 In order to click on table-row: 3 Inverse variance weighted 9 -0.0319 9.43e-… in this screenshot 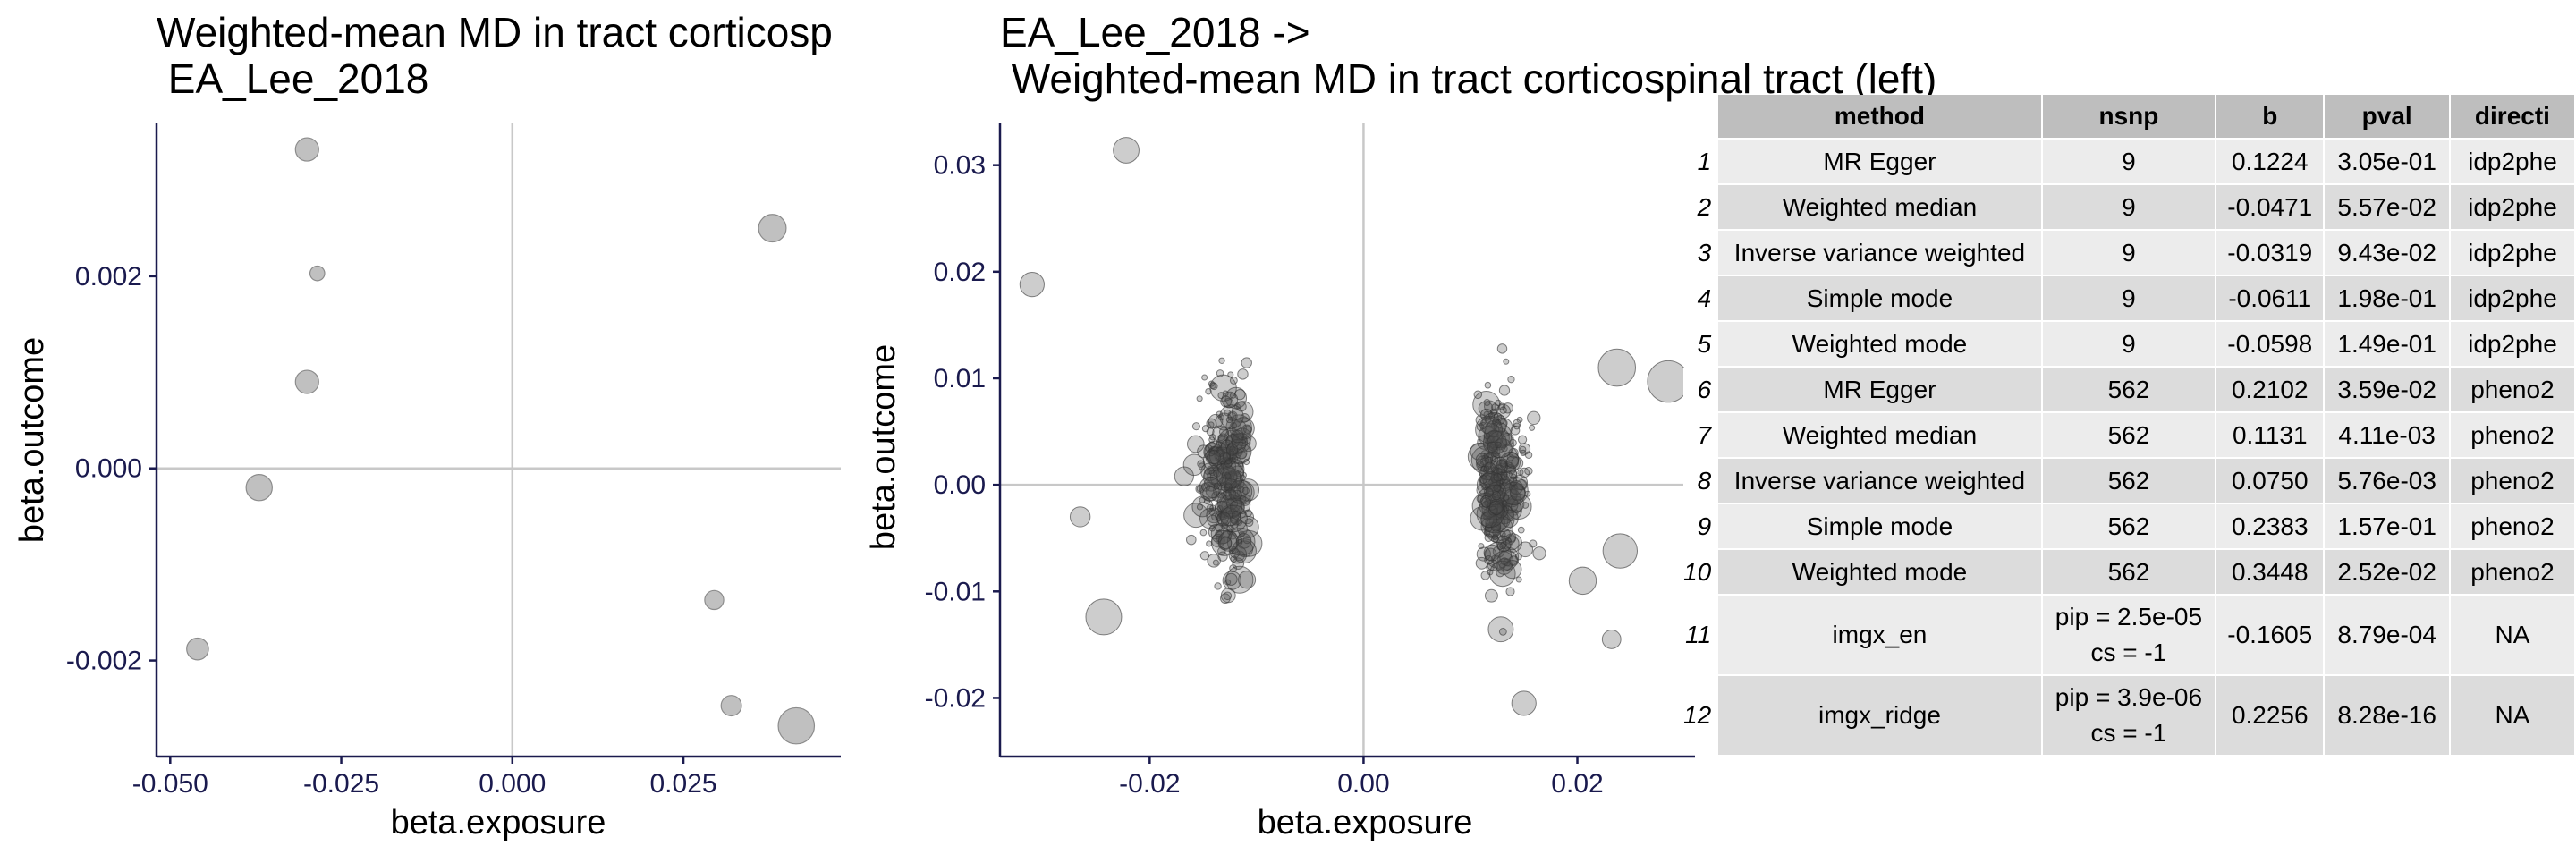, I will do `click(2128, 253)`.